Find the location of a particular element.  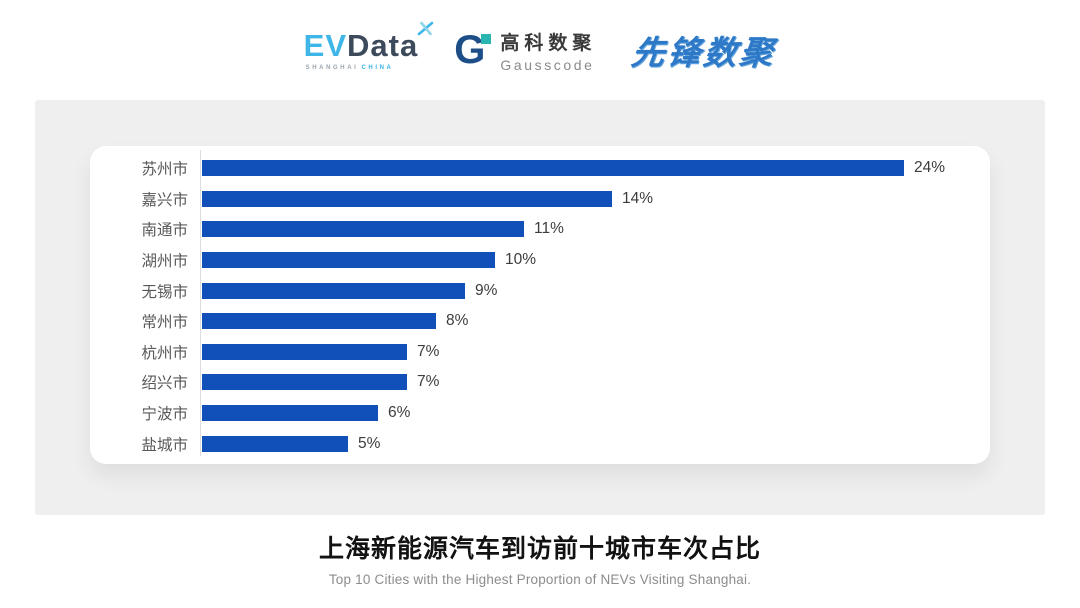

bar-row: 盐城市 5% is located at coordinates (540, 443).